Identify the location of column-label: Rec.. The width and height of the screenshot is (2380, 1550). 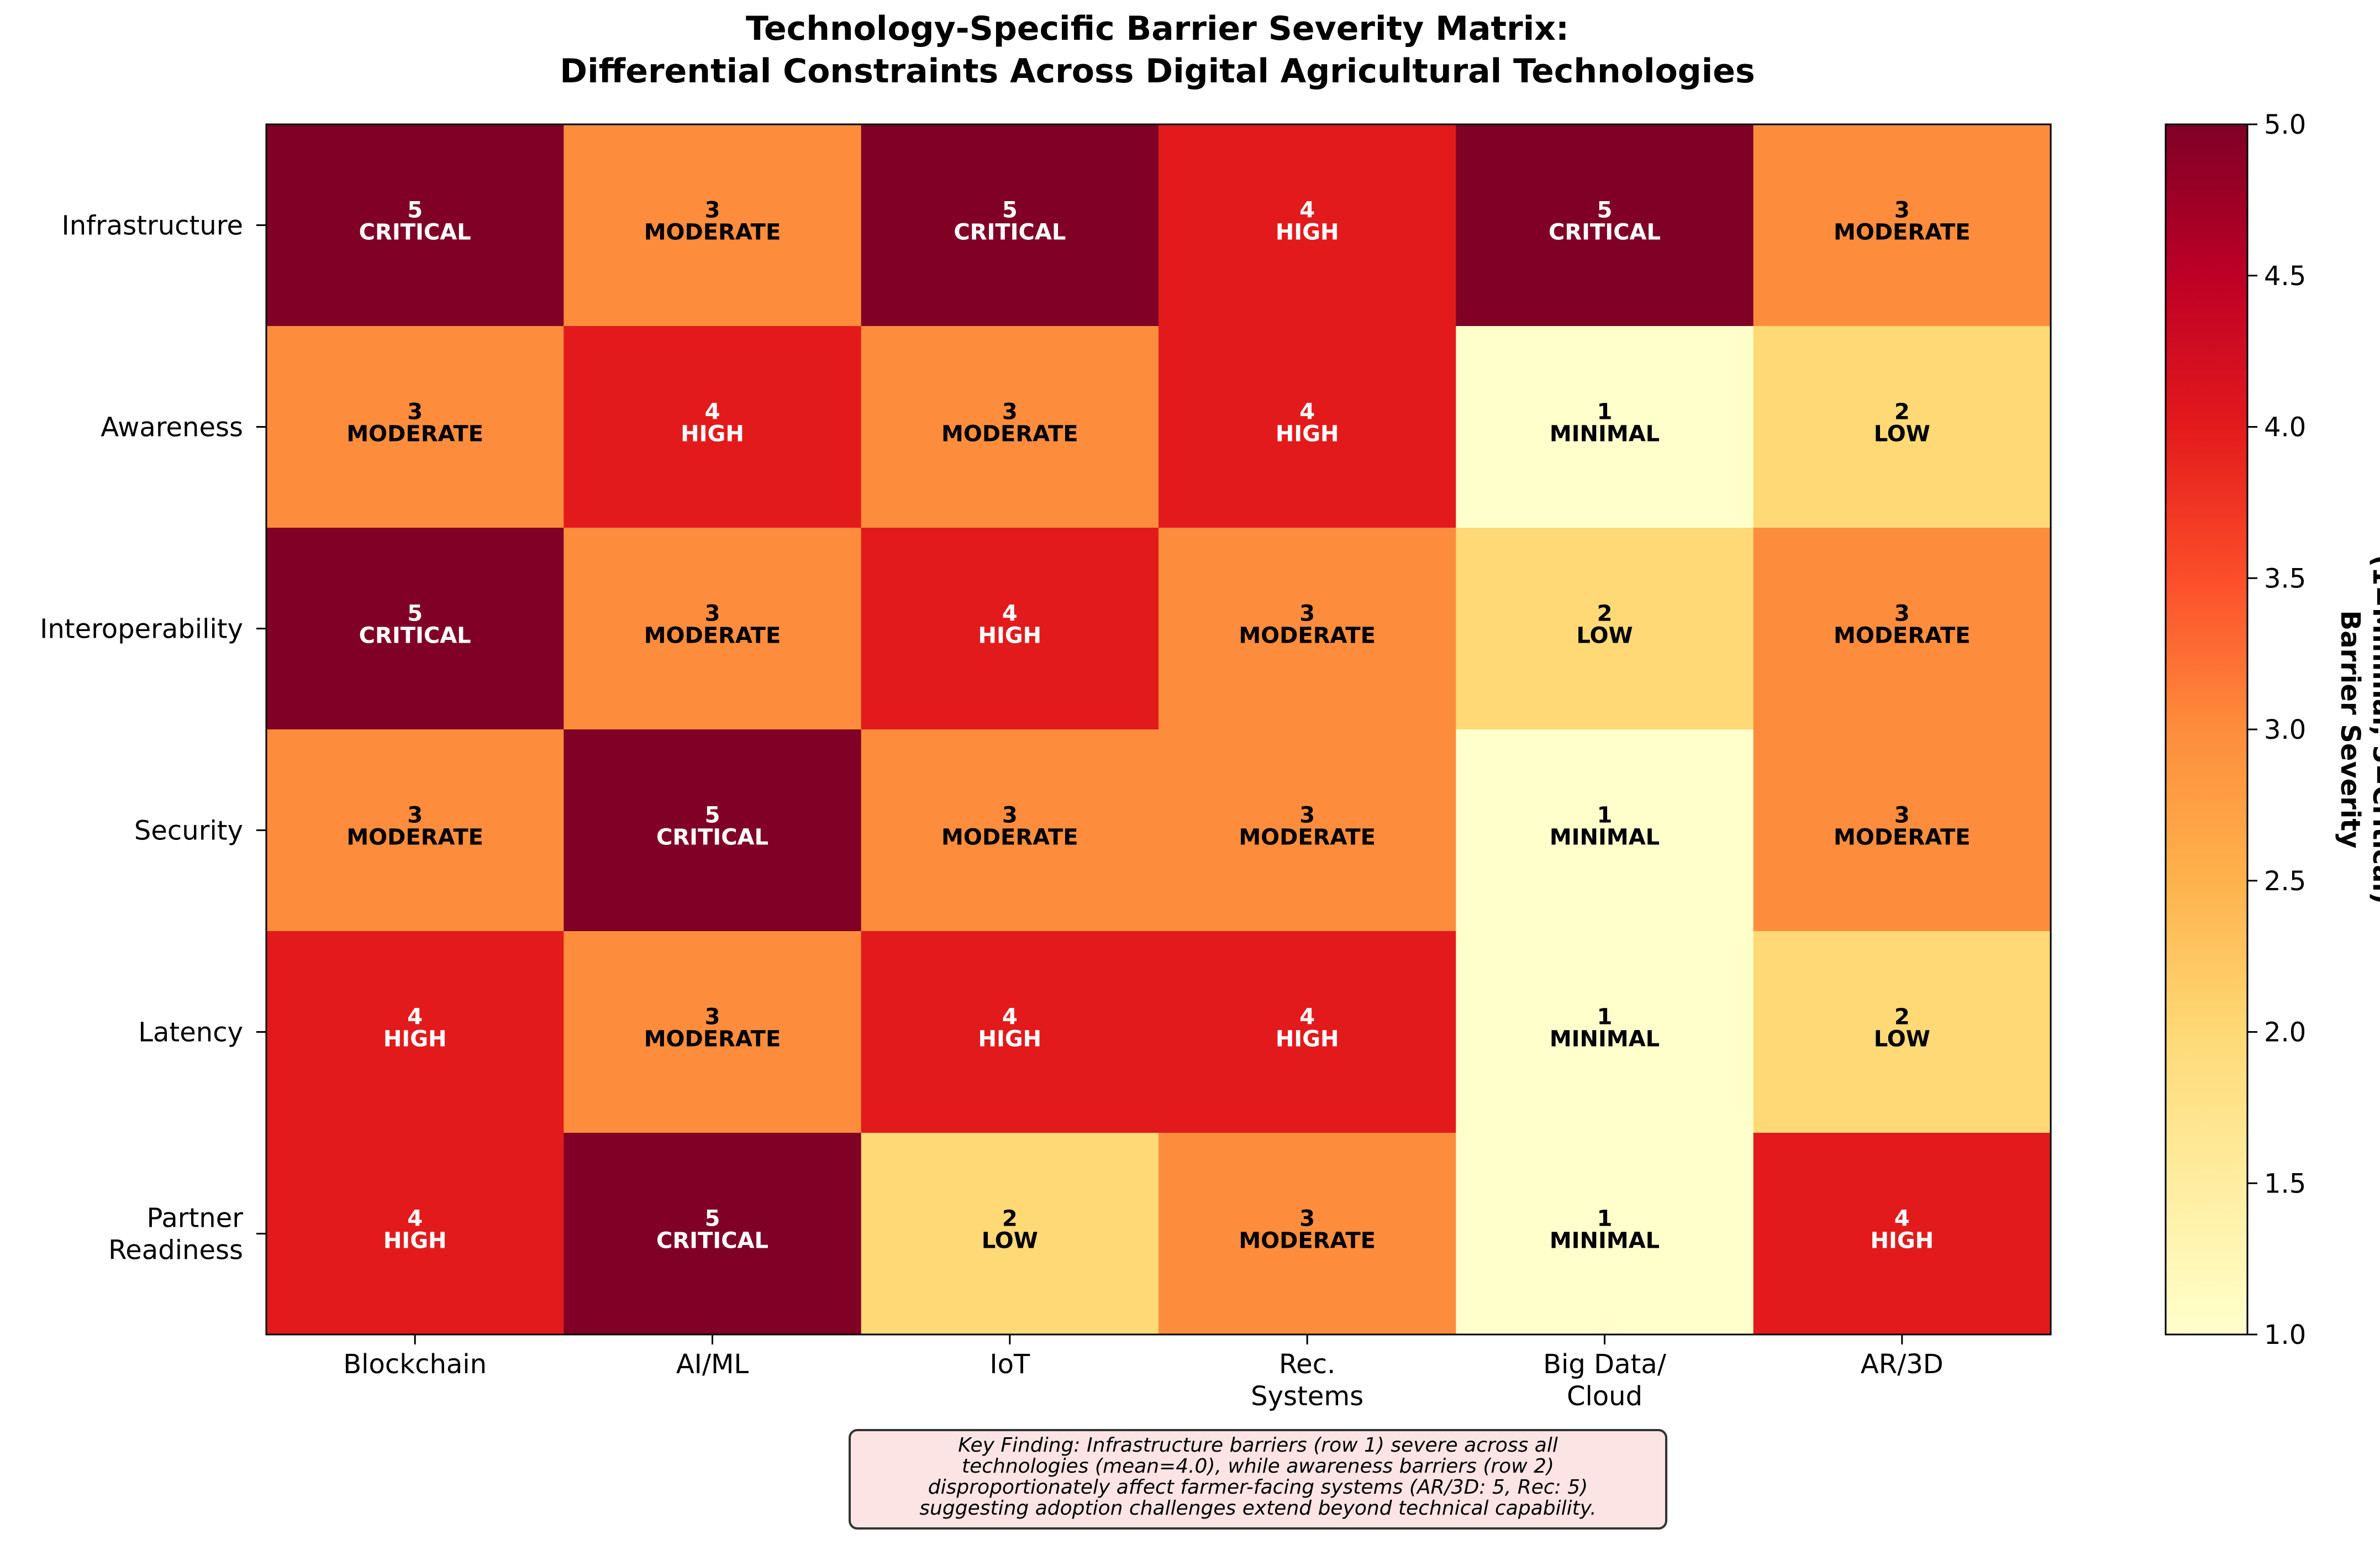
(1307, 1364).